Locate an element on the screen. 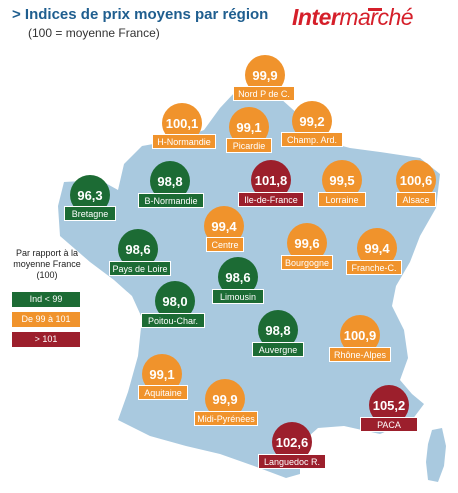  page-subtitle: (100 = moyenne France) is located at coordinates (94, 33).